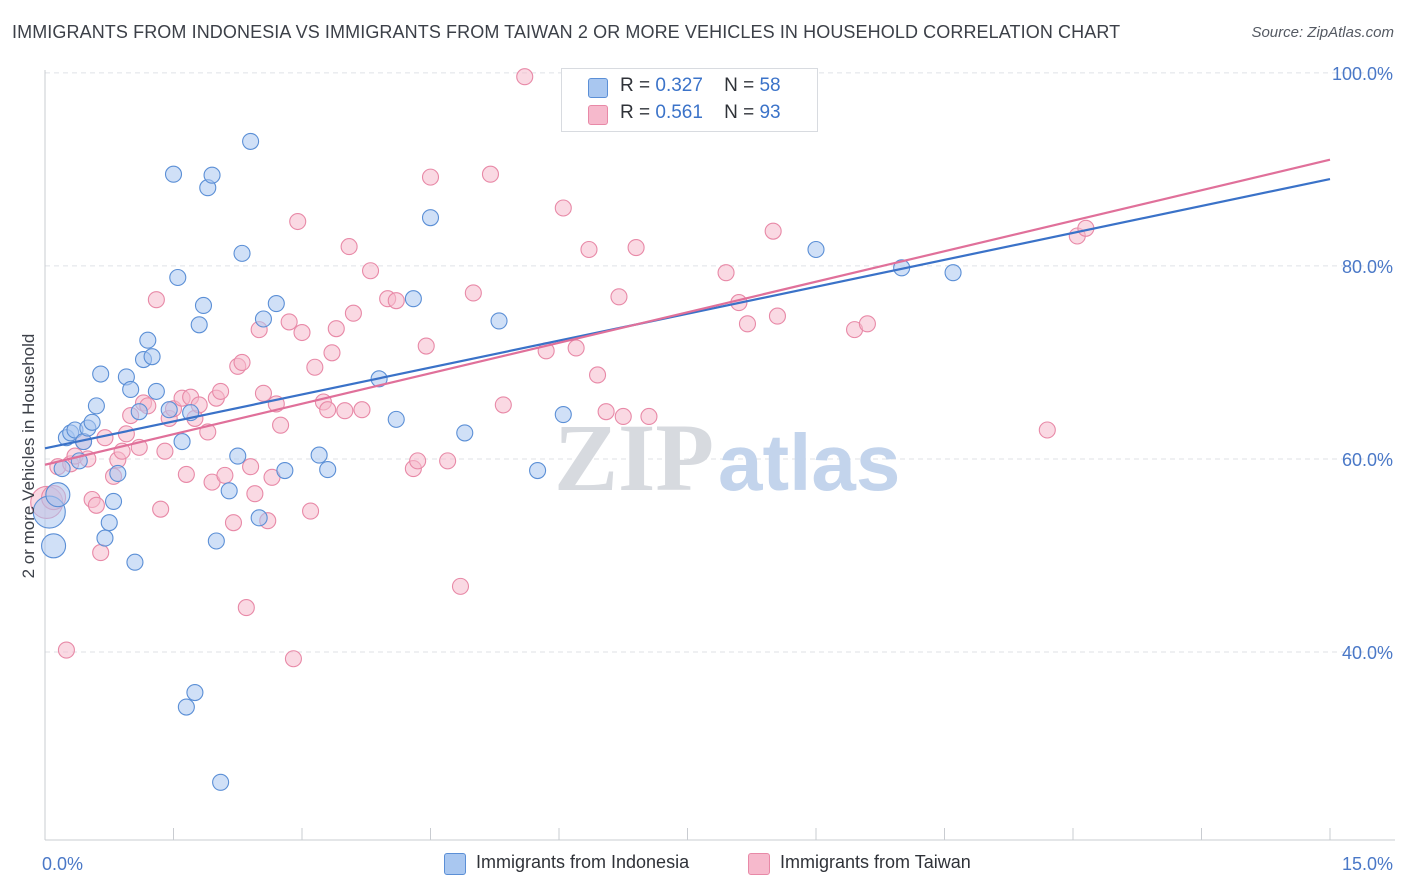 The height and width of the screenshot is (892, 1406). Describe the element at coordinates (739, 85) in the screenshot. I see `legend-n-label: N =` at that location.